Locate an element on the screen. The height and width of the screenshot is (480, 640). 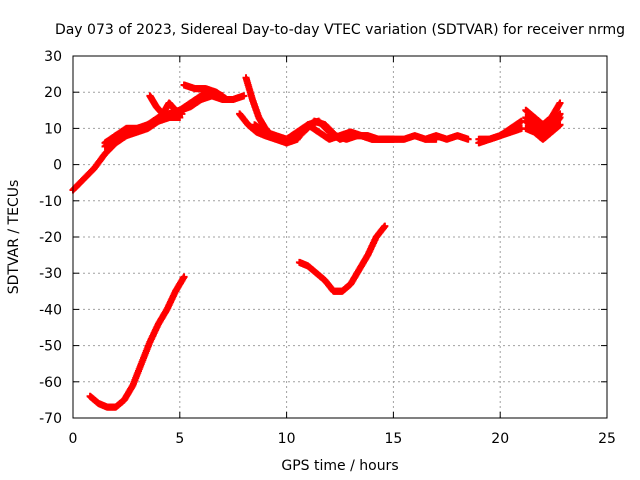
y-tick-label: 0 is located at coordinates (57, 166).